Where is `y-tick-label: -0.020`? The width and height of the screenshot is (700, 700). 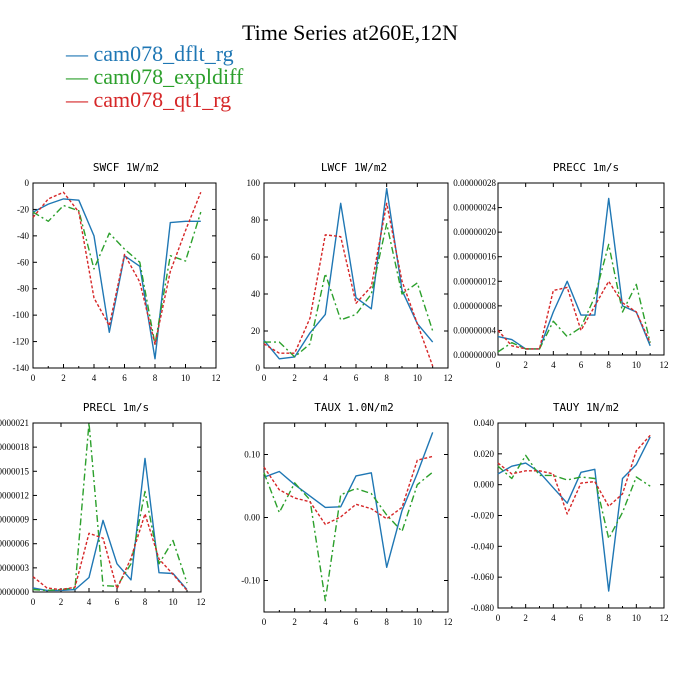 y-tick-label: -0.020 is located at coordinates (483, 516).